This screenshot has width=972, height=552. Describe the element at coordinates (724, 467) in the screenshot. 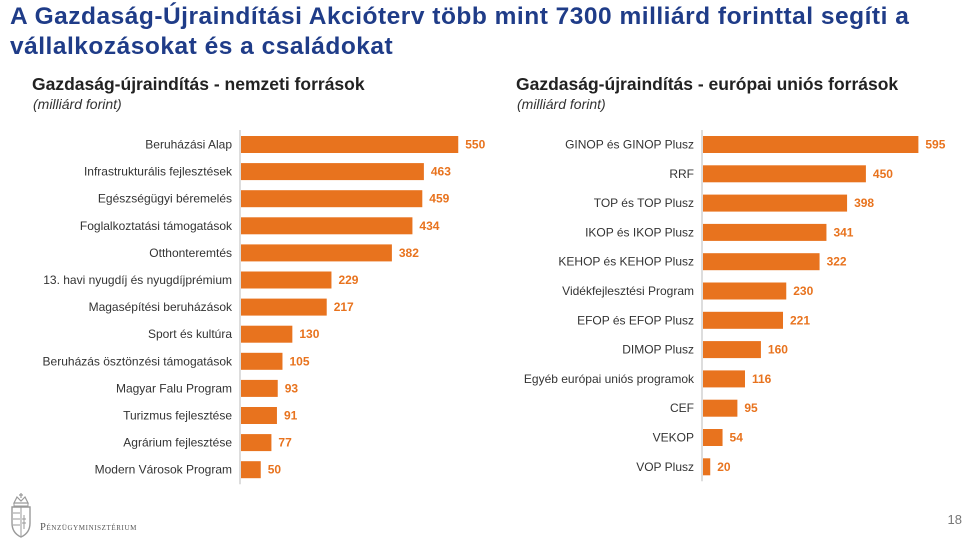

I see `value-label: 20` at that location.